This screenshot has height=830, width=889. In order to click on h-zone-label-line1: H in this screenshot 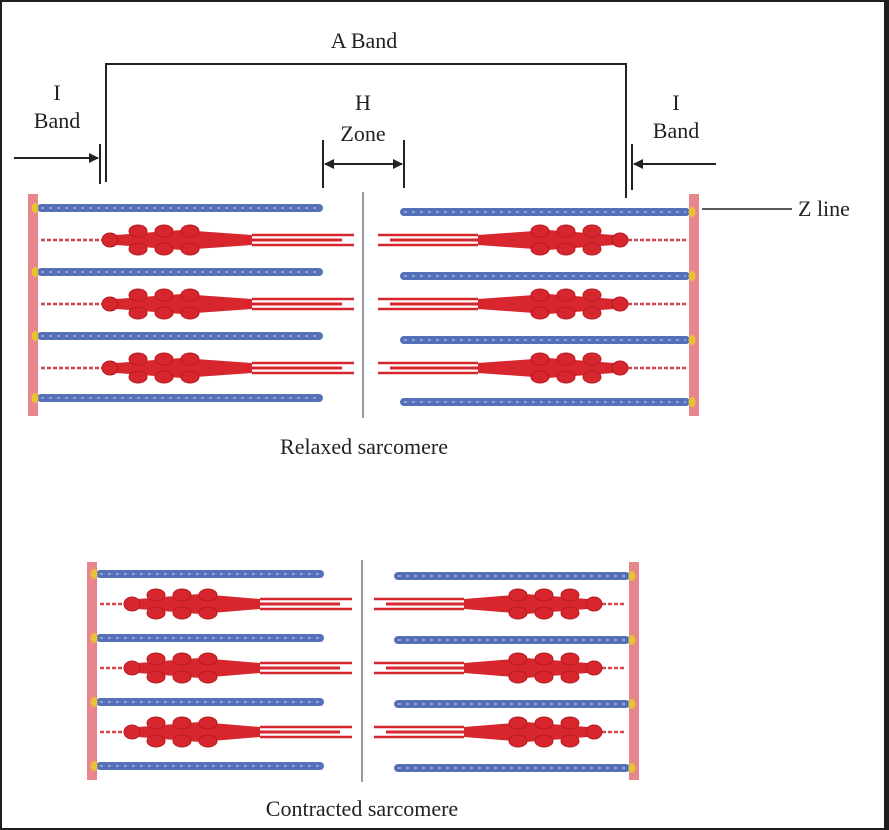, I will do `click(363, 102)`.